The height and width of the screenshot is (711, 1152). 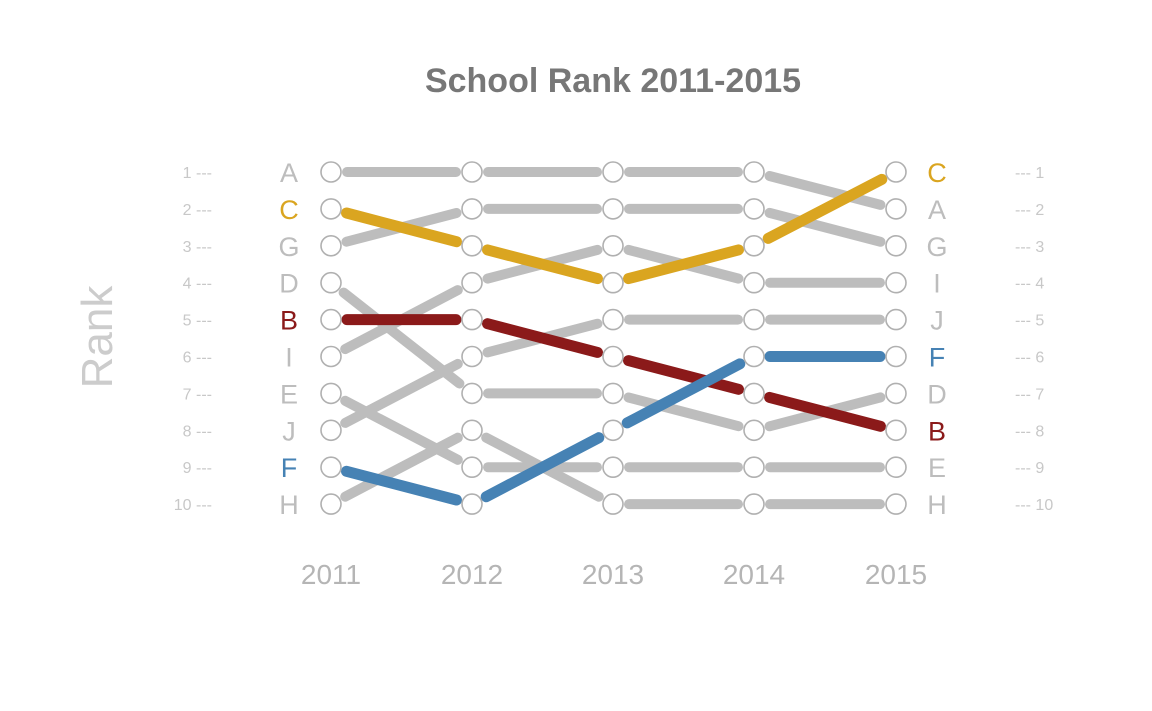 I want to click on rank-tick-right: --- 2, so click(x=1029, y=210).